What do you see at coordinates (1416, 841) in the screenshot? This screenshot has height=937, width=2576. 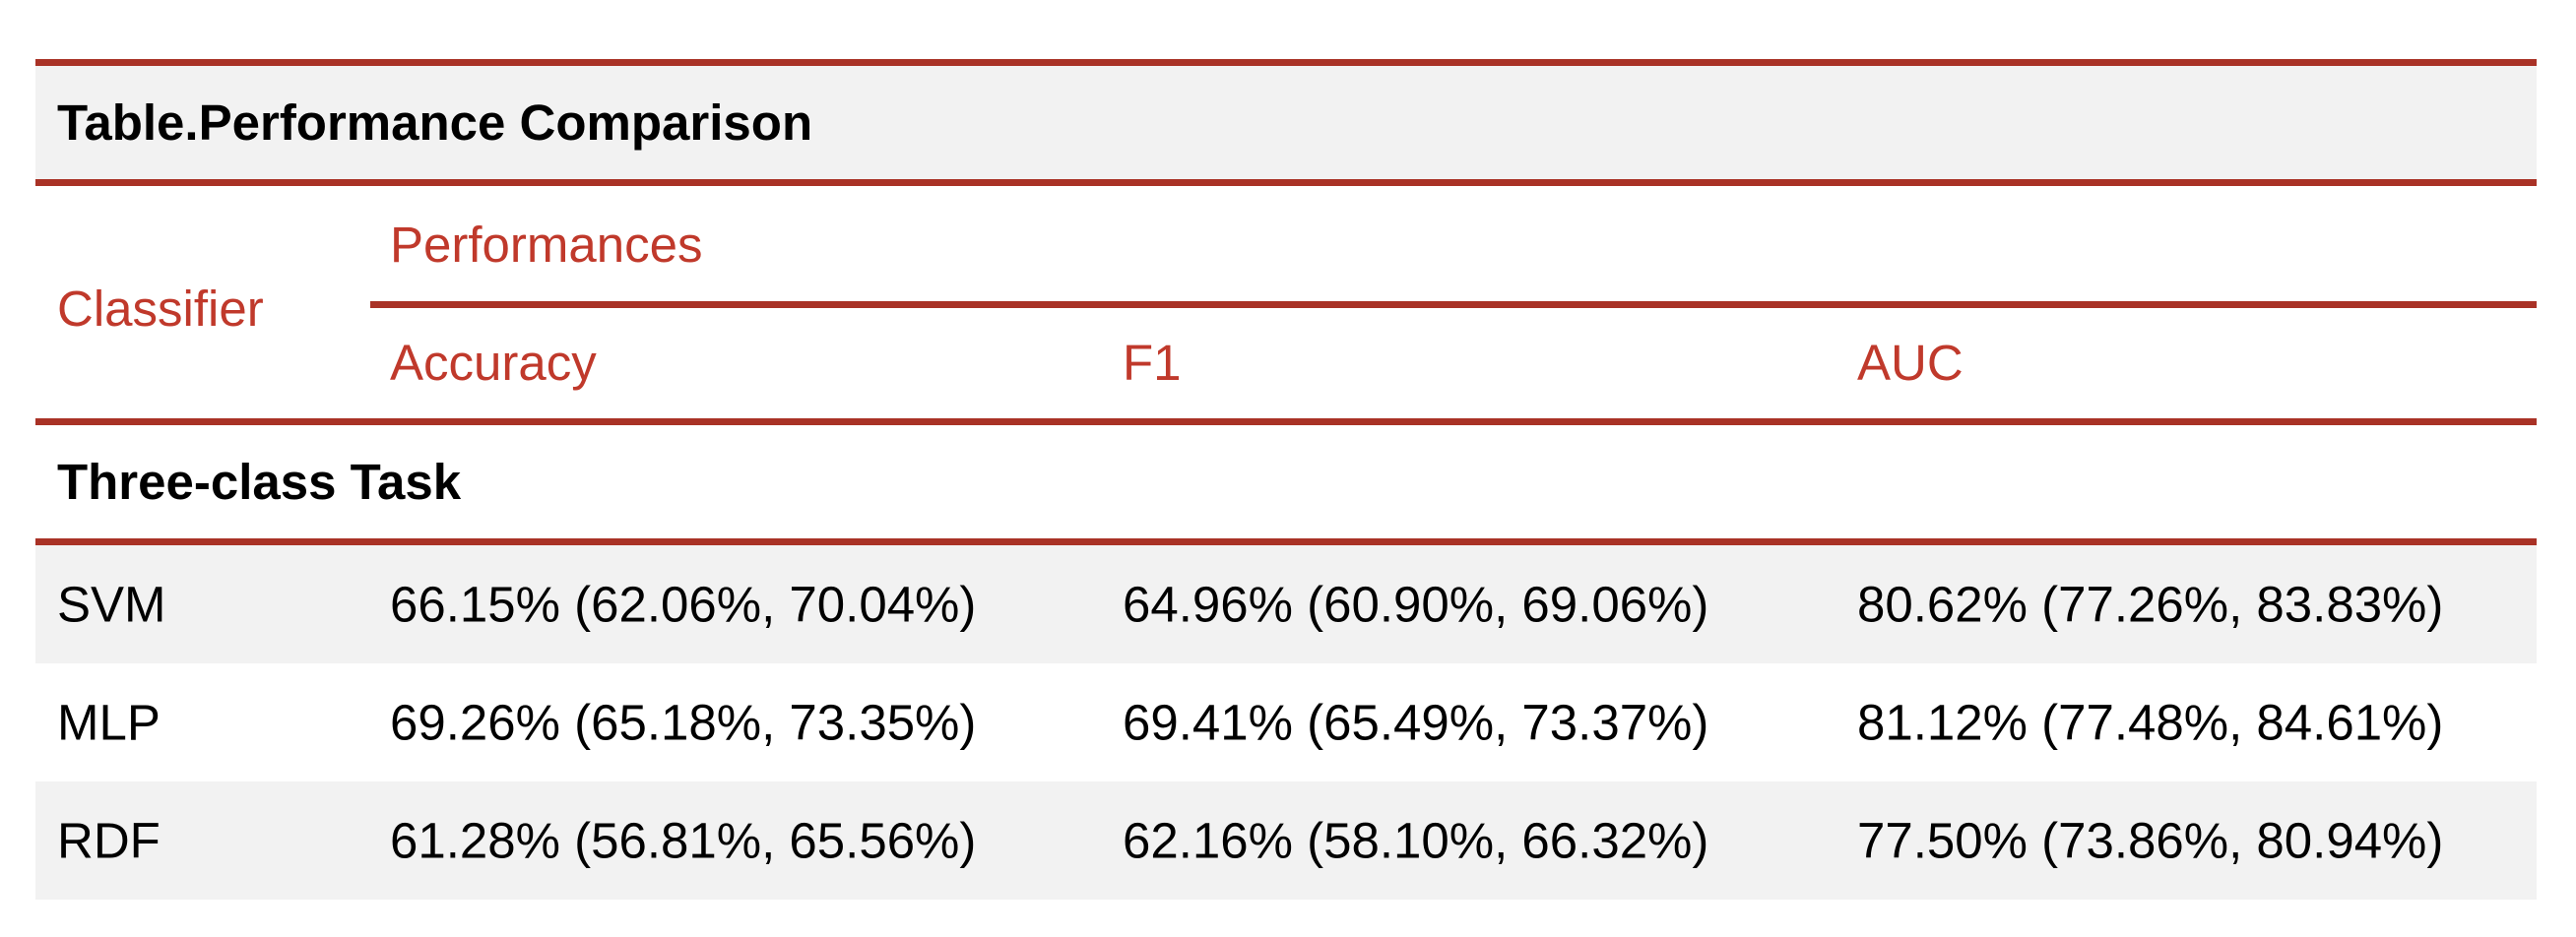 I see `f1-cell: 62.16% (58.10%, 66.32%)` at bounding box center [1416, 841].